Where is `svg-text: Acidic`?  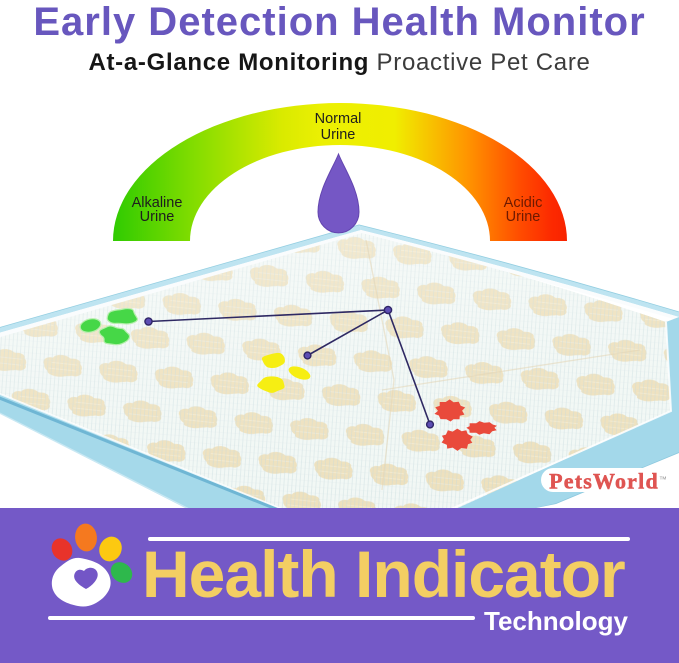 svg-text: Acidic is located at coordinates (523, 203).